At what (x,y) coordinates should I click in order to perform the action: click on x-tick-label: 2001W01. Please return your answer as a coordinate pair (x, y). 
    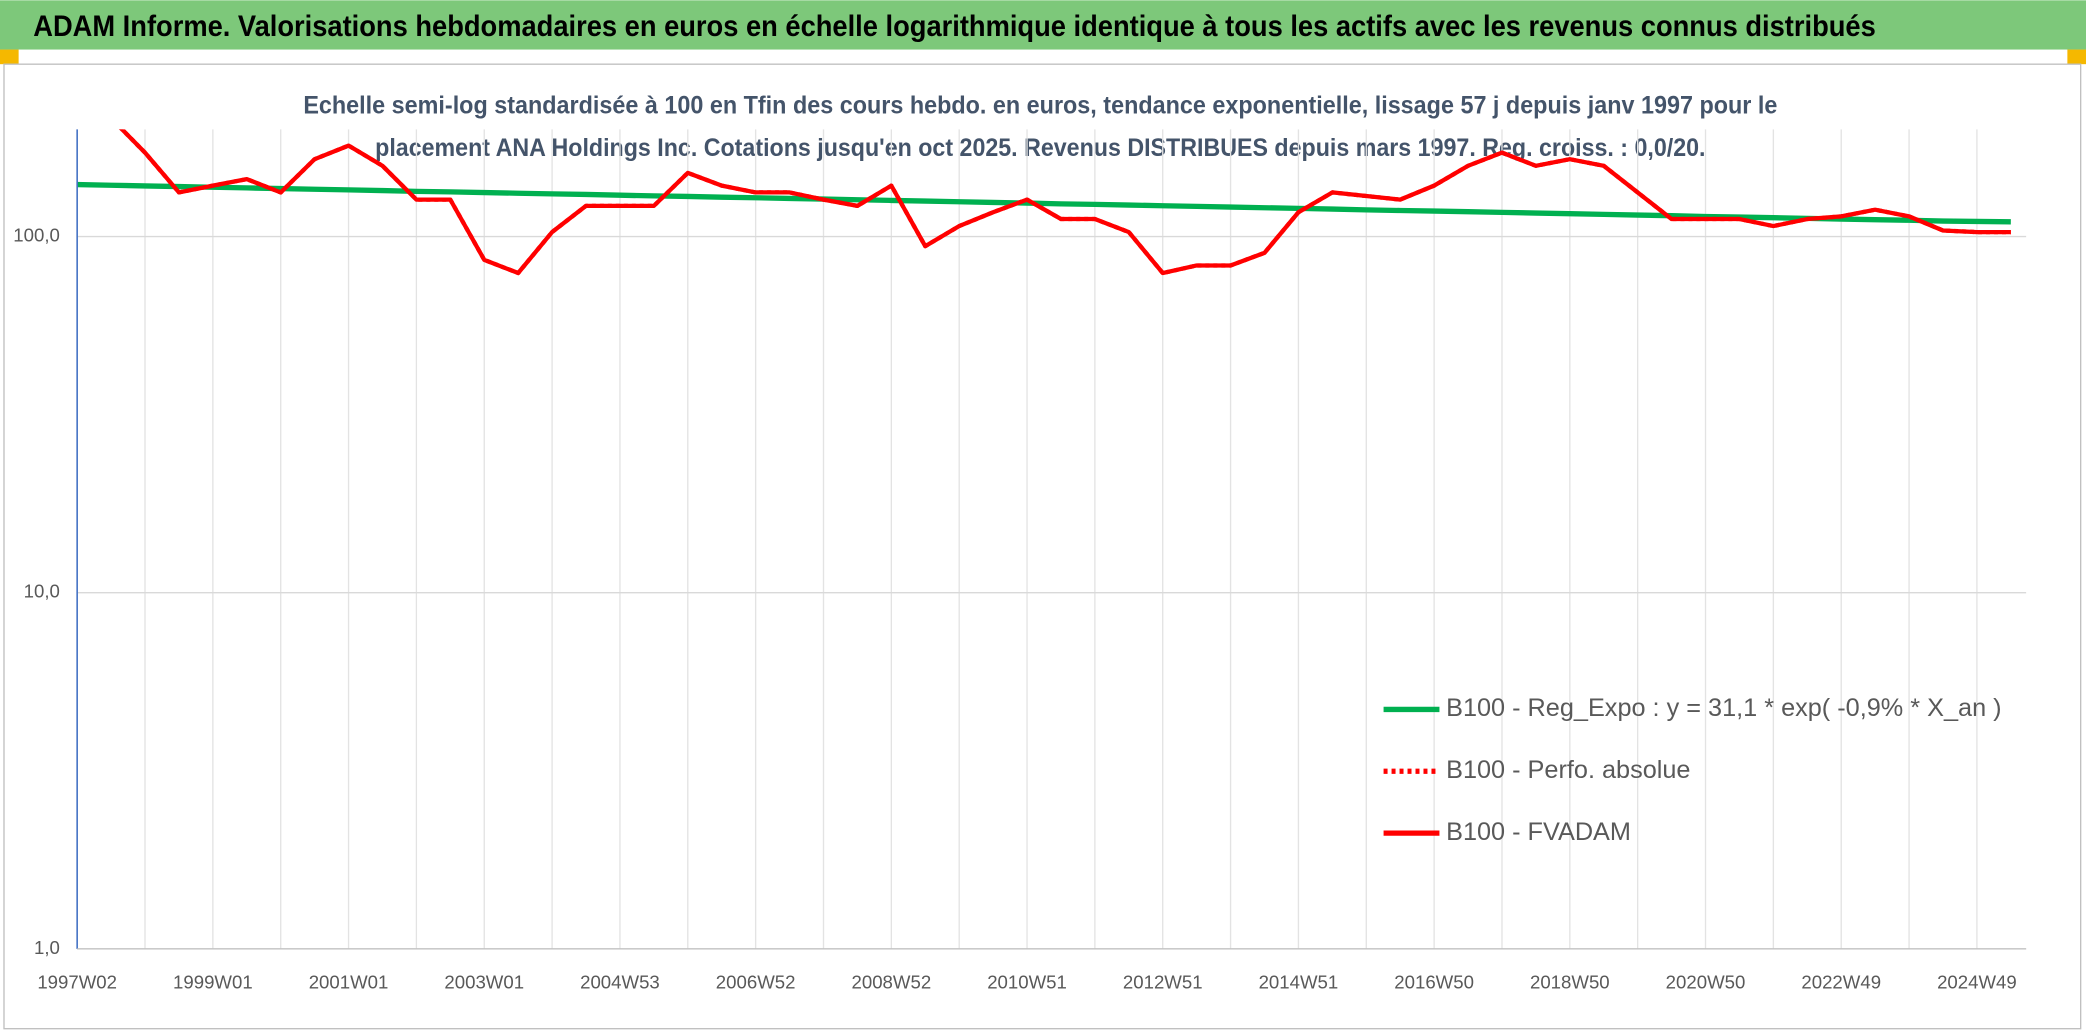
    Looking at the image, I should click on (349, 981).